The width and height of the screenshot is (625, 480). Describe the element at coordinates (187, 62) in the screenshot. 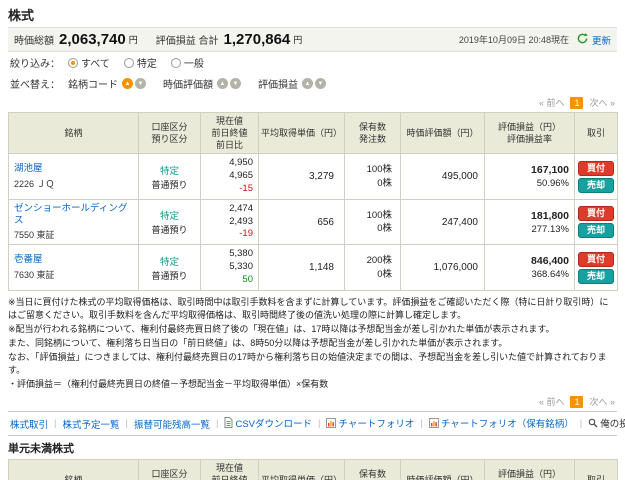

I see `filter-option-general: 一般` at that location.